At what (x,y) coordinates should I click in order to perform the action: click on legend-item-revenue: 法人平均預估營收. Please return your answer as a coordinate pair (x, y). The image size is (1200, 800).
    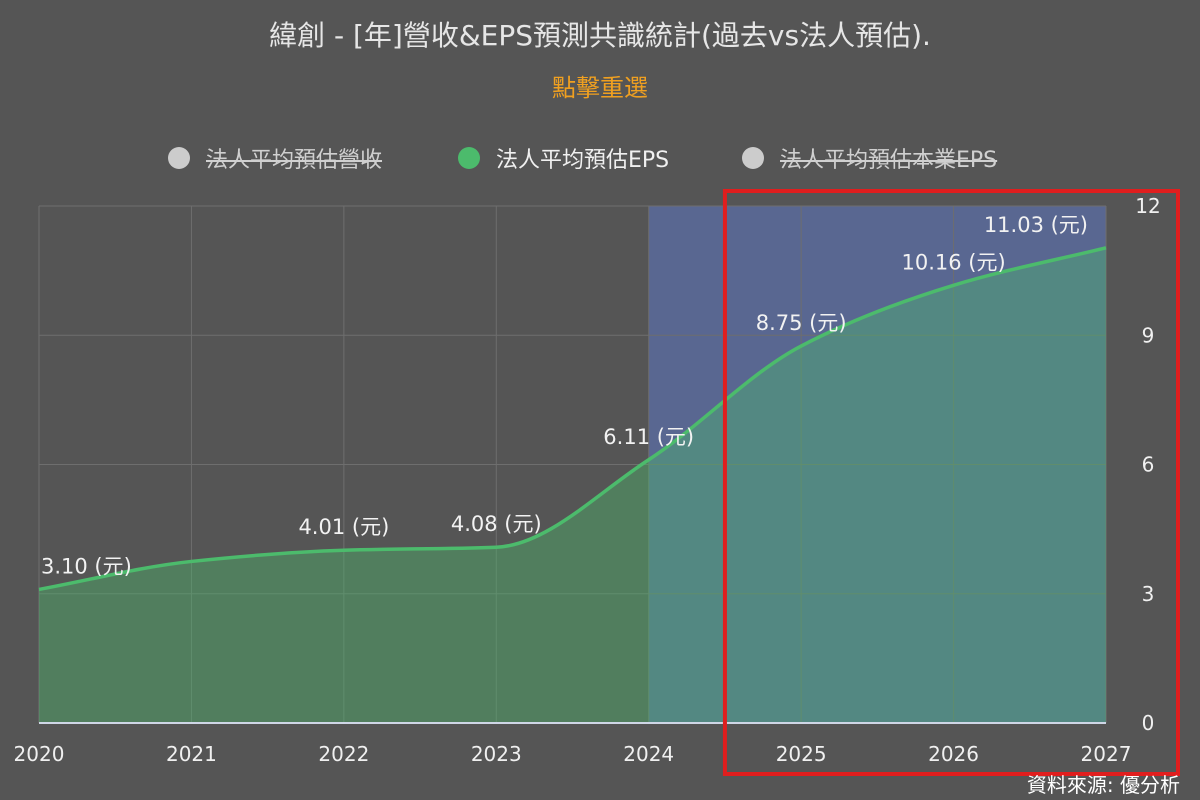
    Looking at the image, I should click on (275, 158).